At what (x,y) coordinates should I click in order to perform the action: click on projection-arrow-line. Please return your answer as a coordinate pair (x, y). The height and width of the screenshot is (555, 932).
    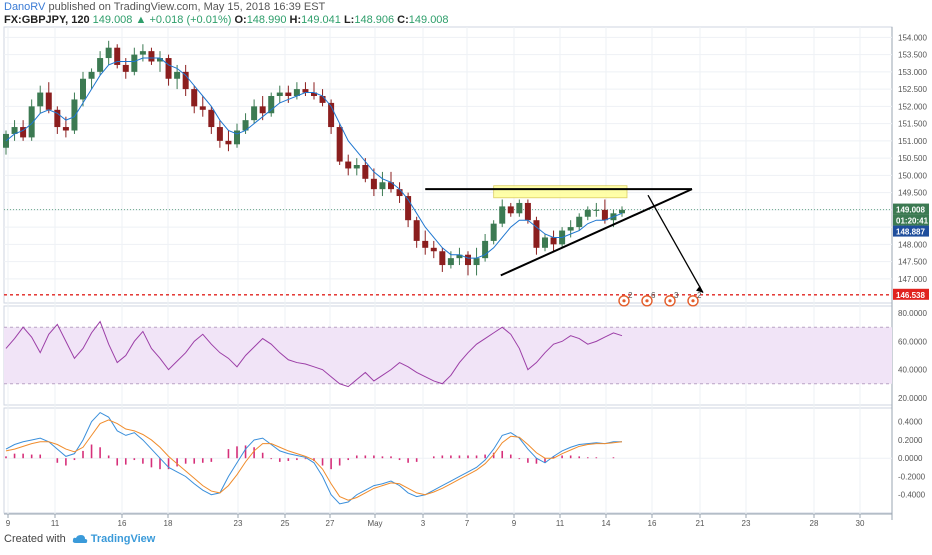
    Looking at the image, I should click on (675, 243).